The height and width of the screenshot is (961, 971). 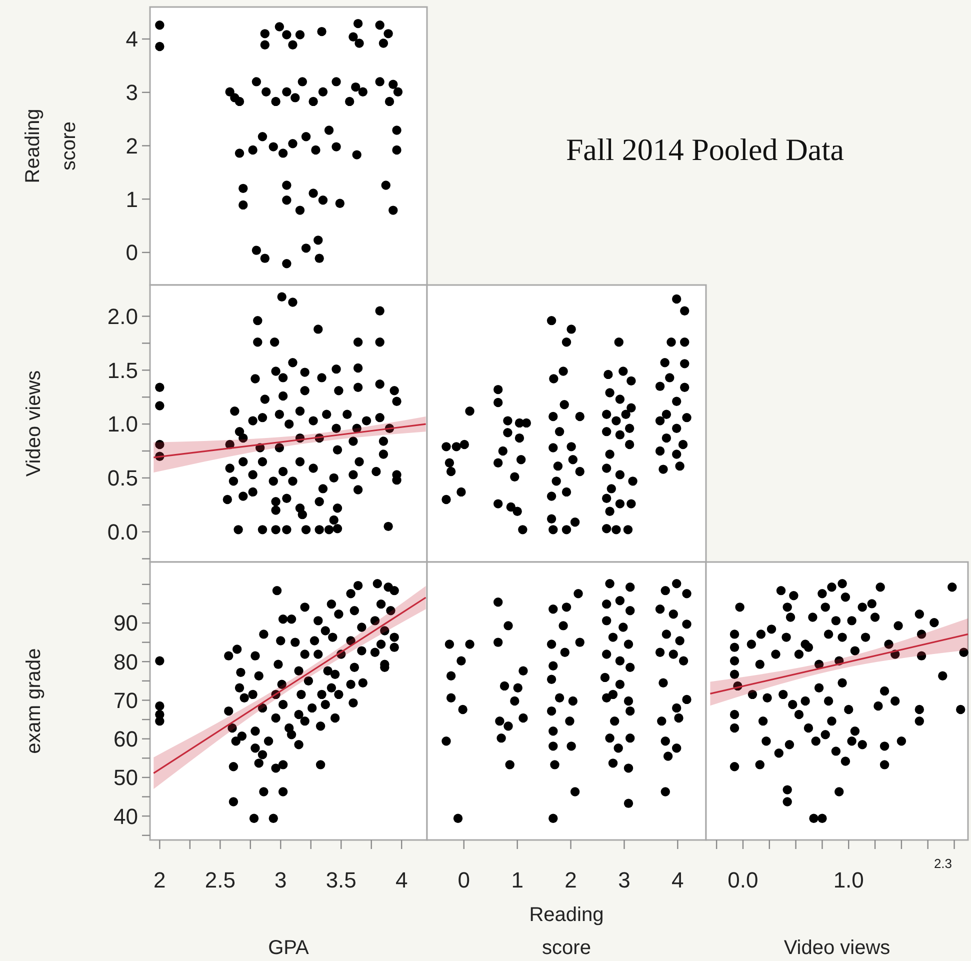 What do you see at coordinates (126, 623) in the screenshot?
I see `y-tick-label: 90` at bounding box center [126, 623].